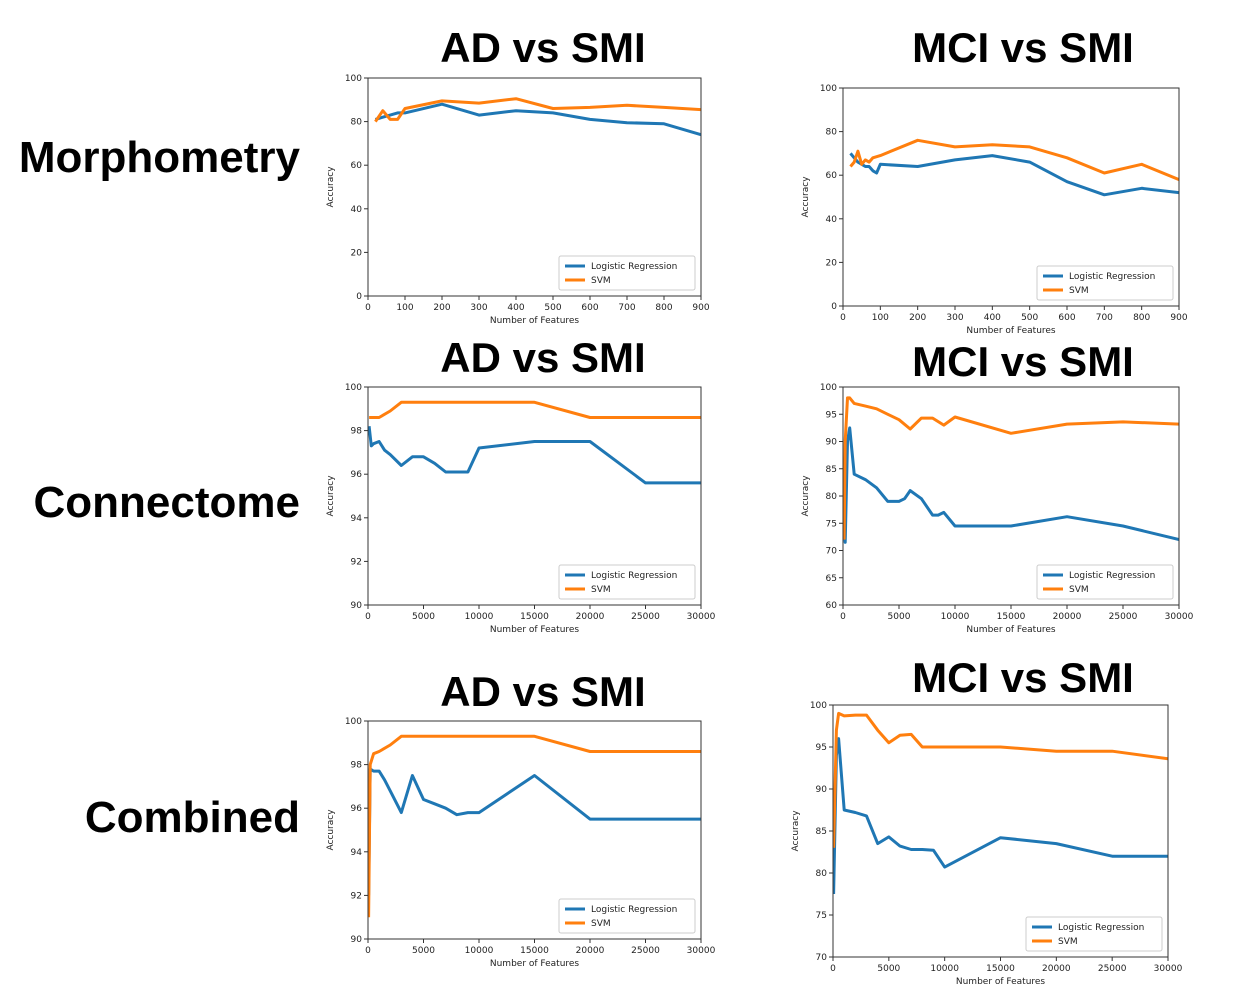 The image size is (1238, 999). I want to click on y-tick-label: 95, so click(831, 415).